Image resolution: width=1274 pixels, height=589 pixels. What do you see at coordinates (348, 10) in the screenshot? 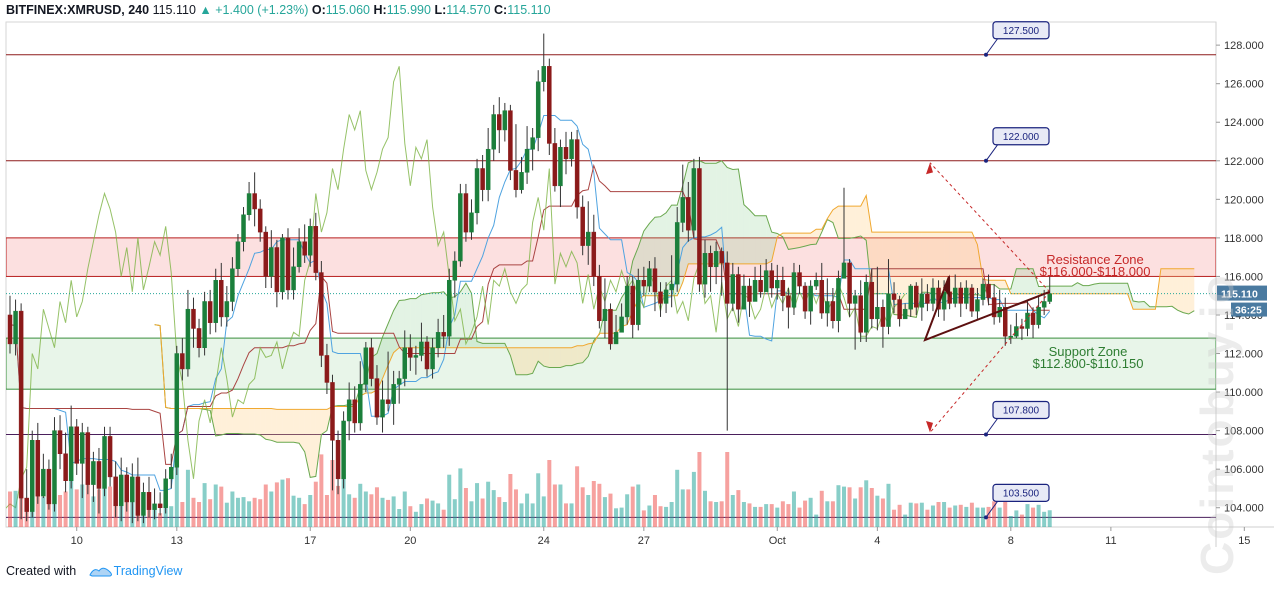
I see `open-value: 115.060` at bounding box center [348, 10].